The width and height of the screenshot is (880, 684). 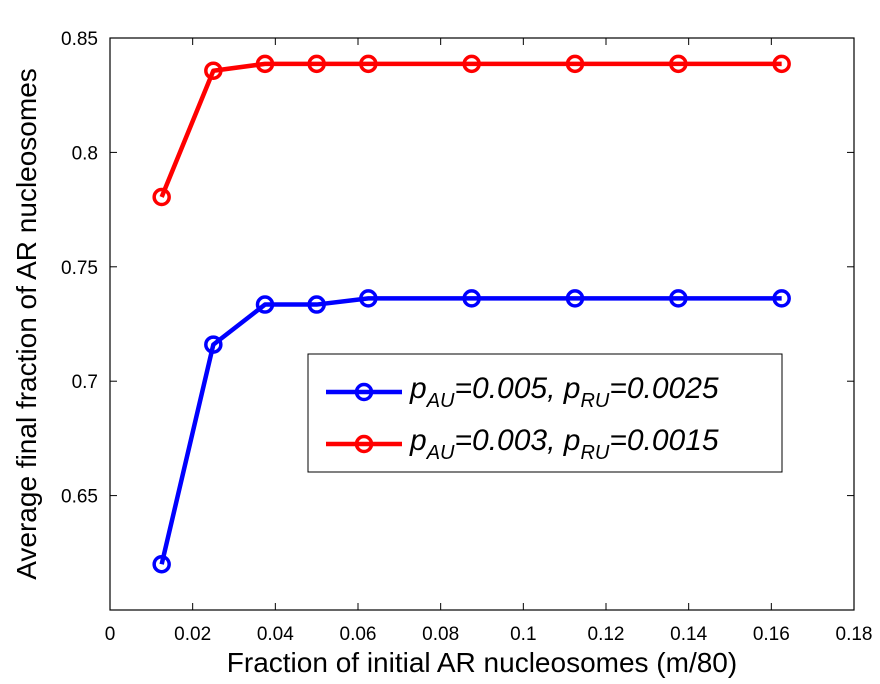 What do you see at coordinates (854, 634) in the screenshot?
I see `x-tick-label: 0.18` at bounding box center [854, 634].